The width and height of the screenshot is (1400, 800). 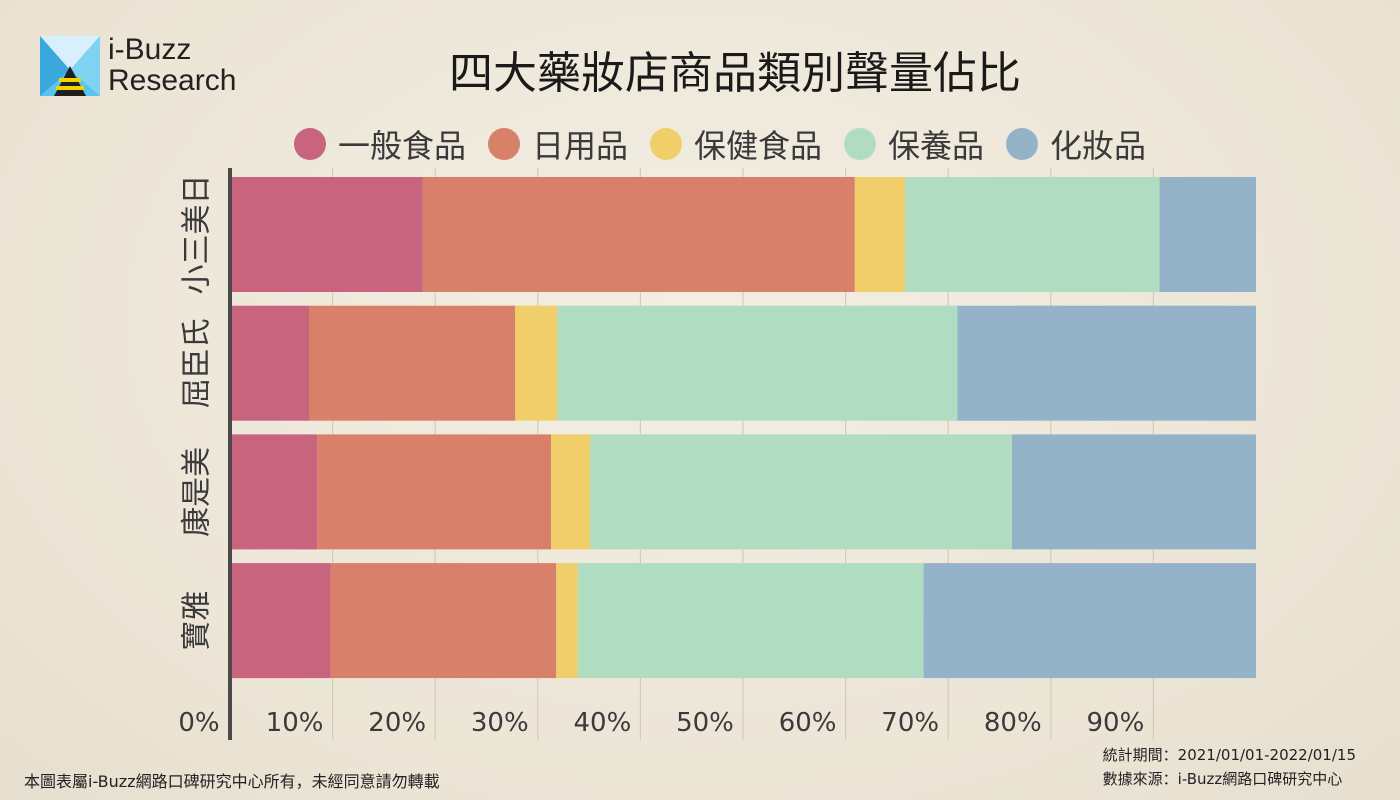 What do you see at coordinates (197, 235) in the screenshot?
I see `category-label: 小三美日` at bounding box center [197, 235].